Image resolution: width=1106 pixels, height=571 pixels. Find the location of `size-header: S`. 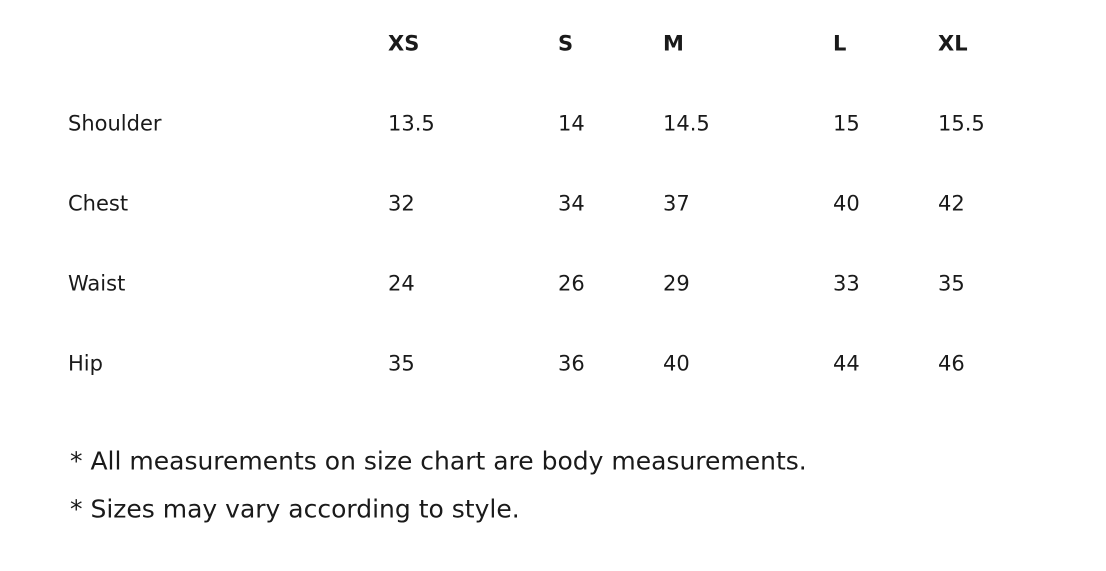

size-header: S is located at coordinates (566, 43).